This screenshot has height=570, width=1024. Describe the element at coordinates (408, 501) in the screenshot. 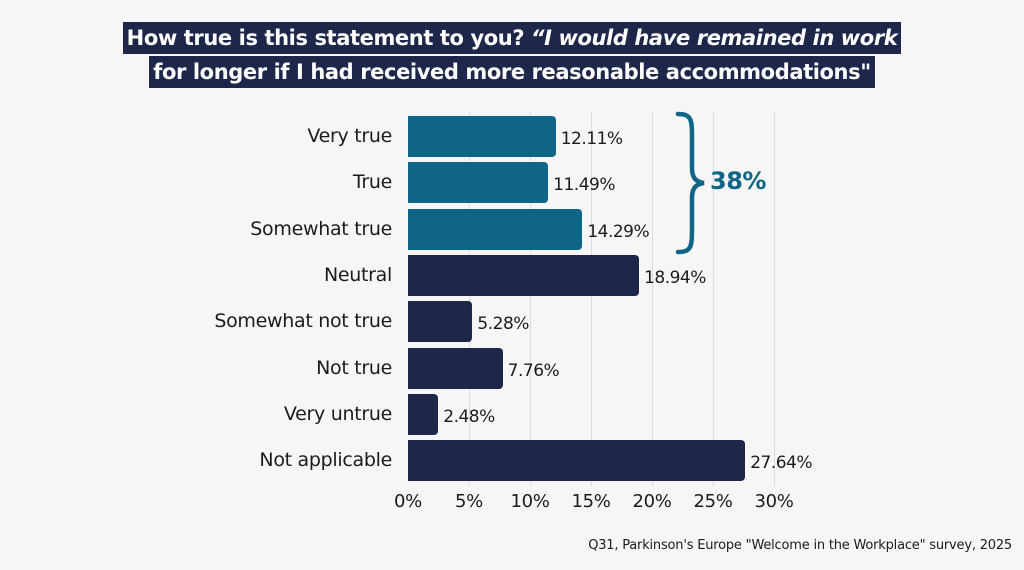

I see `x-axis-tick: 0%` at that location.